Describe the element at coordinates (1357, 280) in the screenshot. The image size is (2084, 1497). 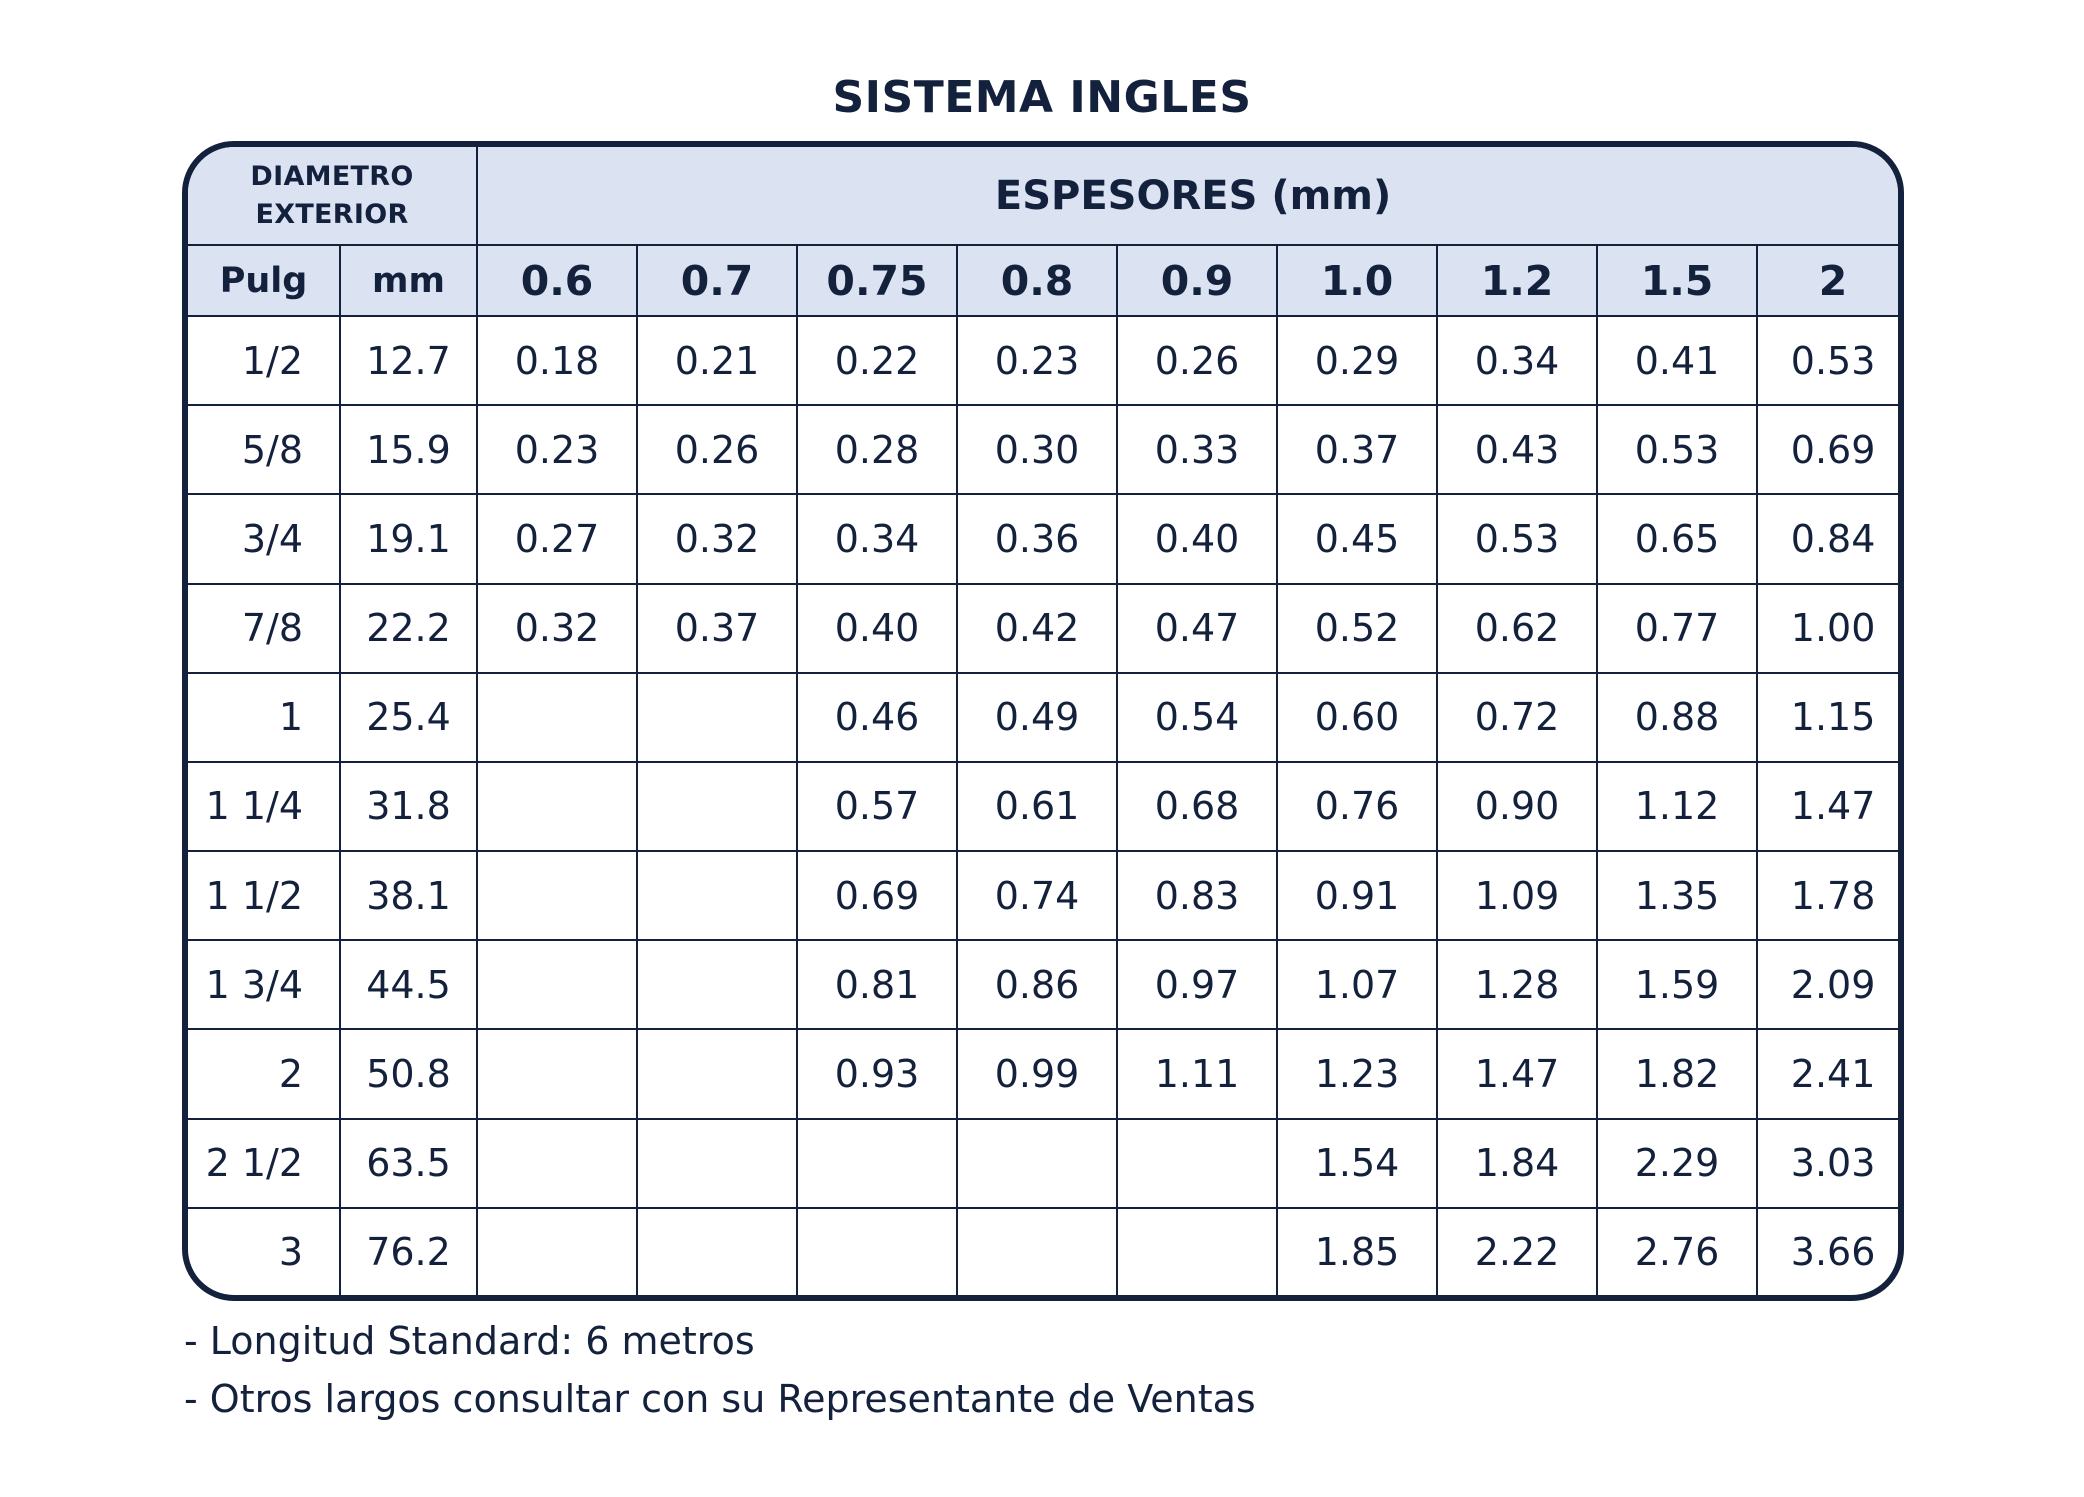
I see `thickness-header: 1.0` at that location.